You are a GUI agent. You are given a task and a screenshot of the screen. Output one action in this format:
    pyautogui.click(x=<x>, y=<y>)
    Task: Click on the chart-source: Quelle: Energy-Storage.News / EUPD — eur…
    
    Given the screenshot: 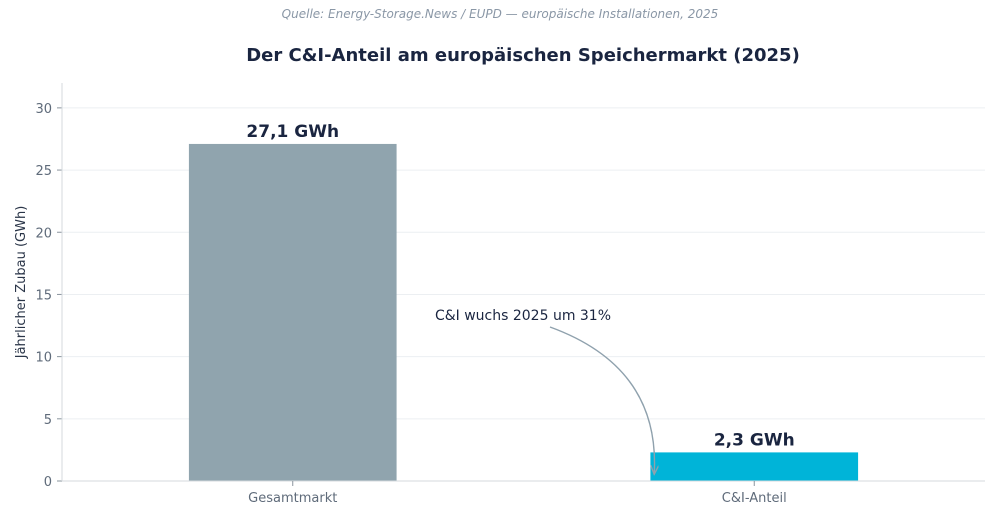 What is the action you would take?
    pyautogui.click(x=500, y=14)
    